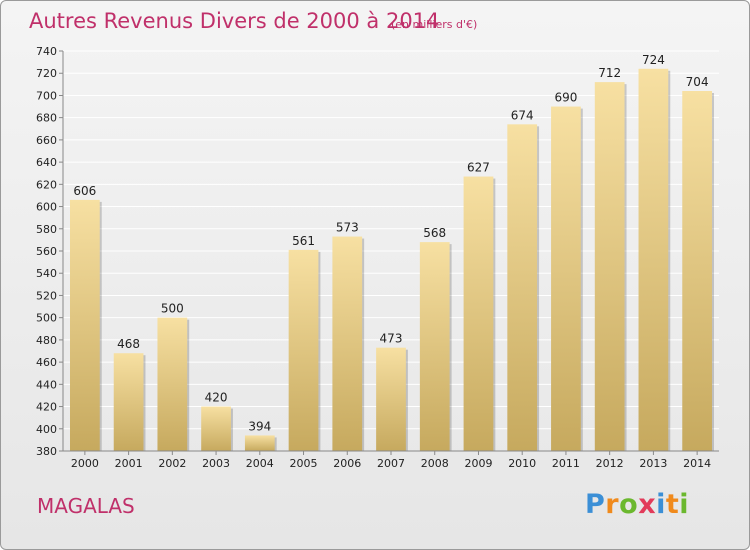  What do you see at coordinates (595, 504) in the screenshot?
I see `logo-letter: P` at bounding box center [595, 504].